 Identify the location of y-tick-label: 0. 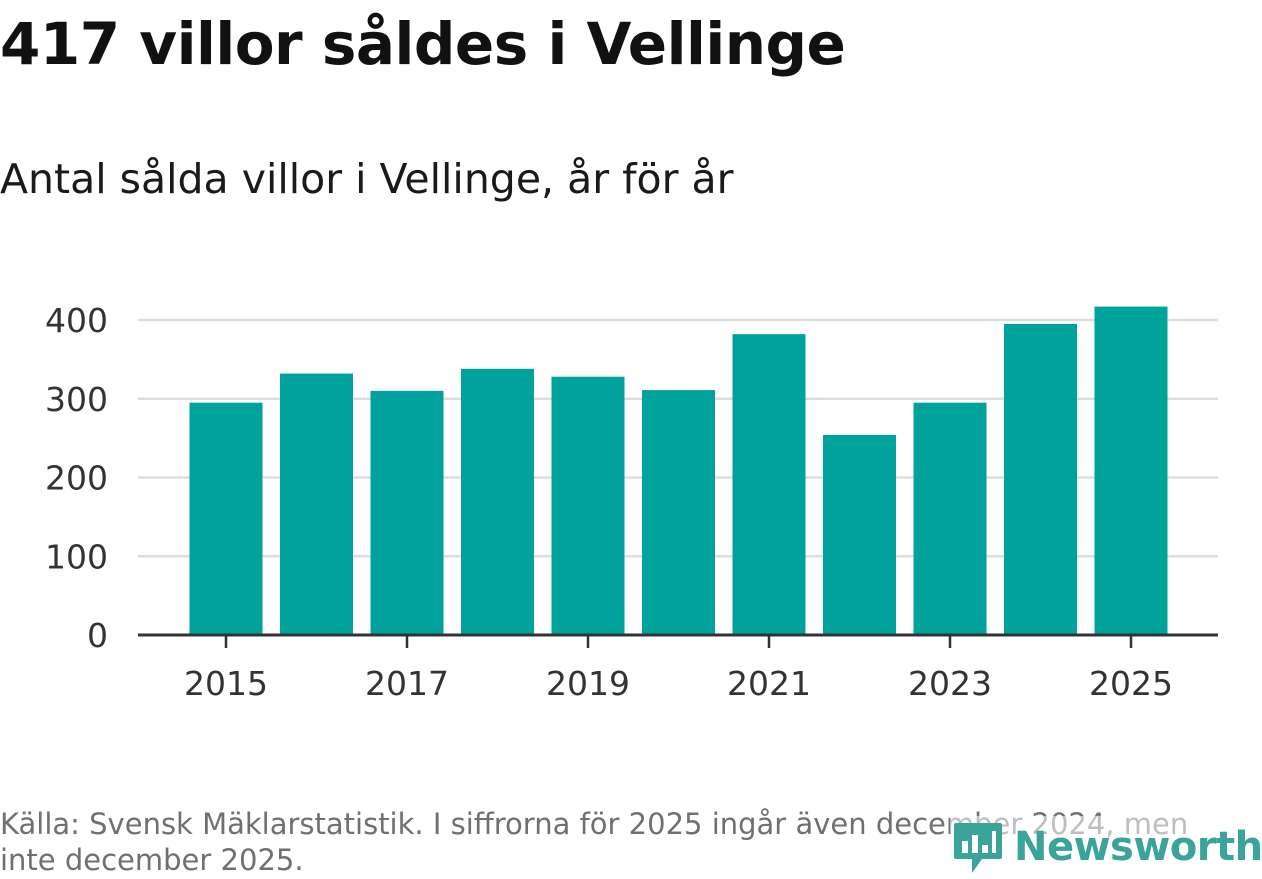
(97, 635).